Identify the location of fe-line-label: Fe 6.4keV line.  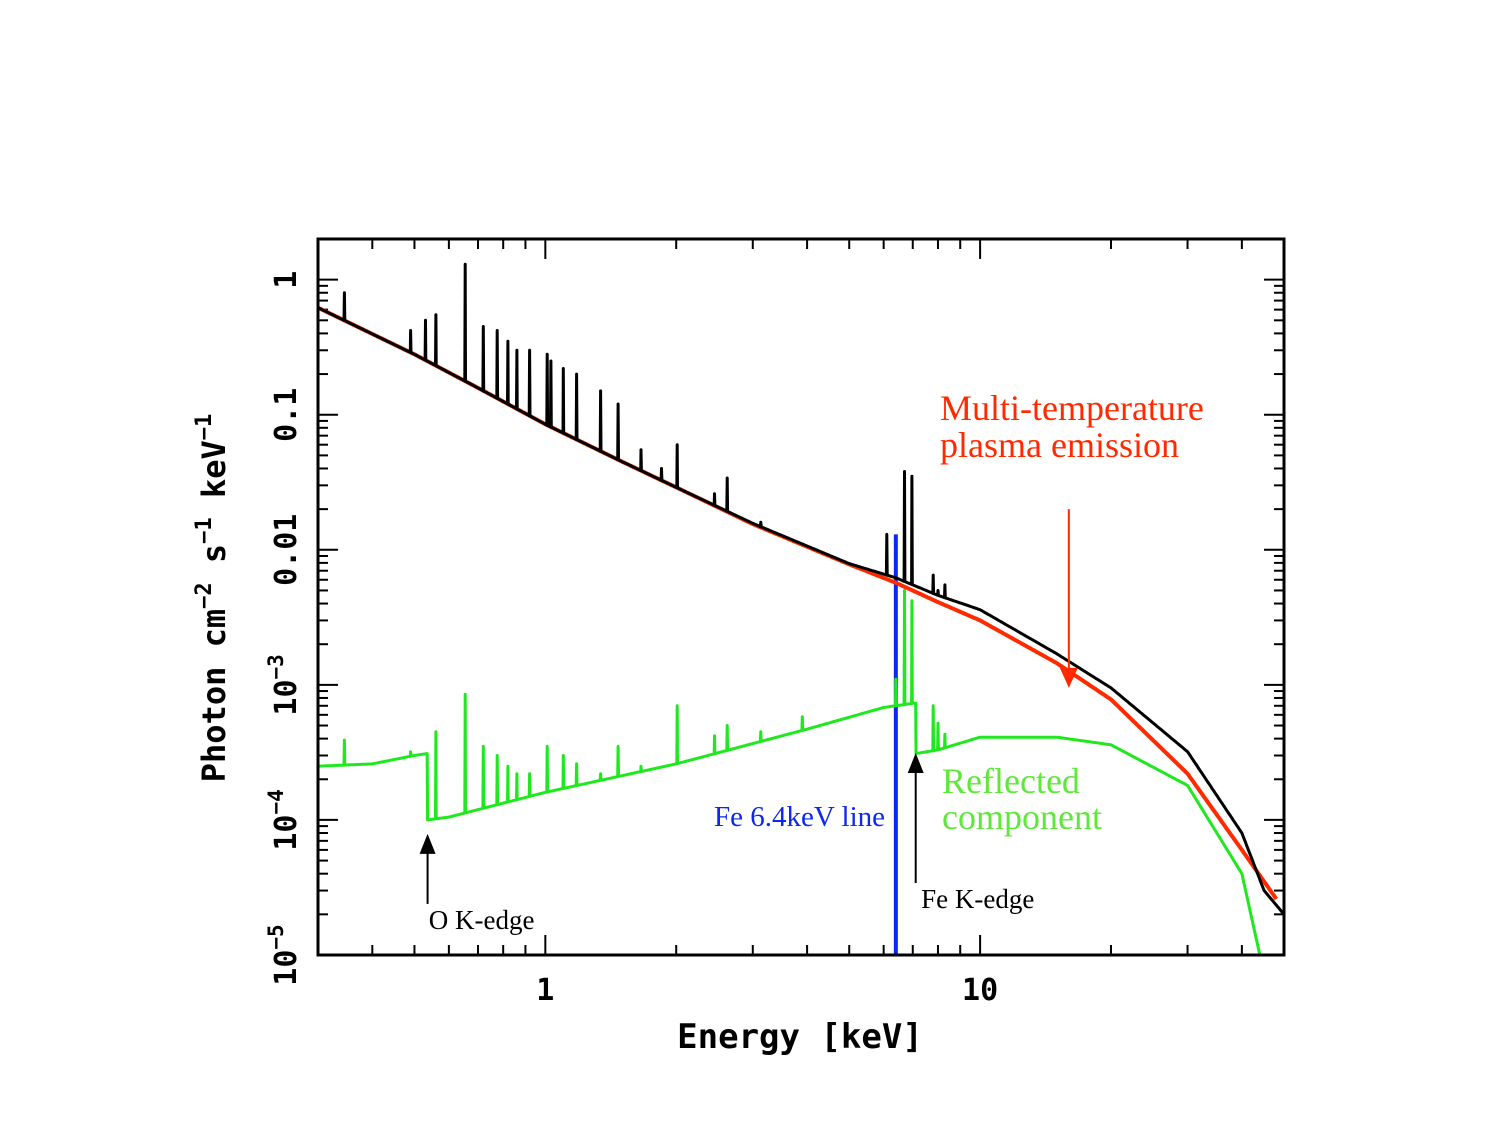
(799, 817).